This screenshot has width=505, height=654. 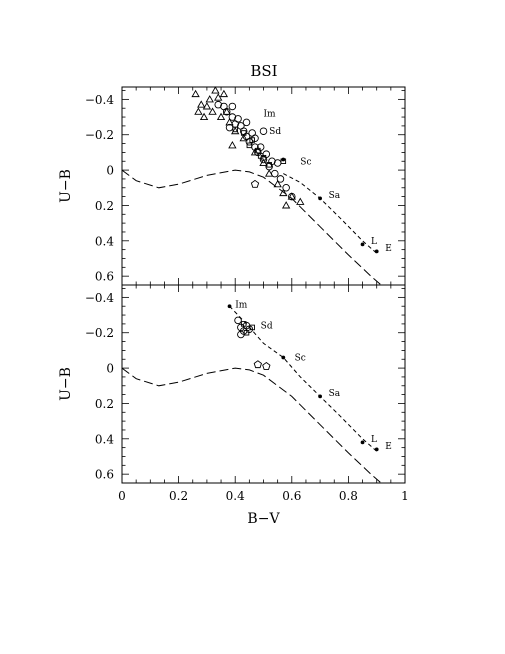 What do you see at coordinates (178, 496) in the screenshot?
I see `x-tick-label: 0.2` at bounding box center [178, 496].